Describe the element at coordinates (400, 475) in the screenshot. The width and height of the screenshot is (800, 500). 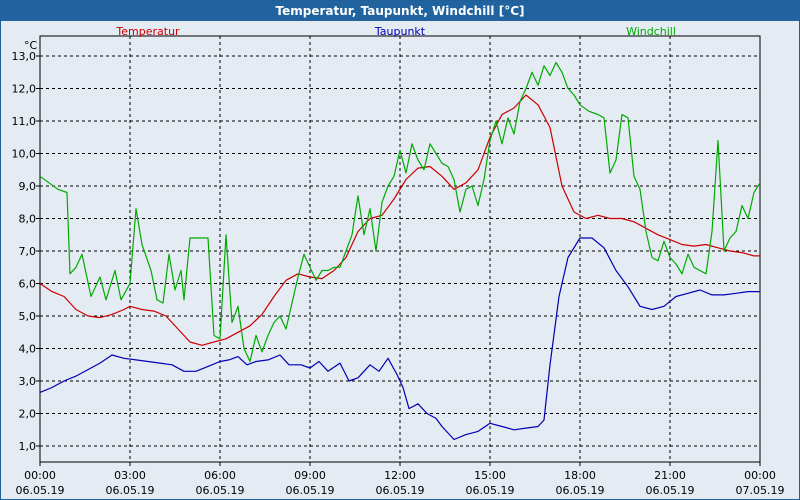
I see `x-tick-time: 12:00` at that location.